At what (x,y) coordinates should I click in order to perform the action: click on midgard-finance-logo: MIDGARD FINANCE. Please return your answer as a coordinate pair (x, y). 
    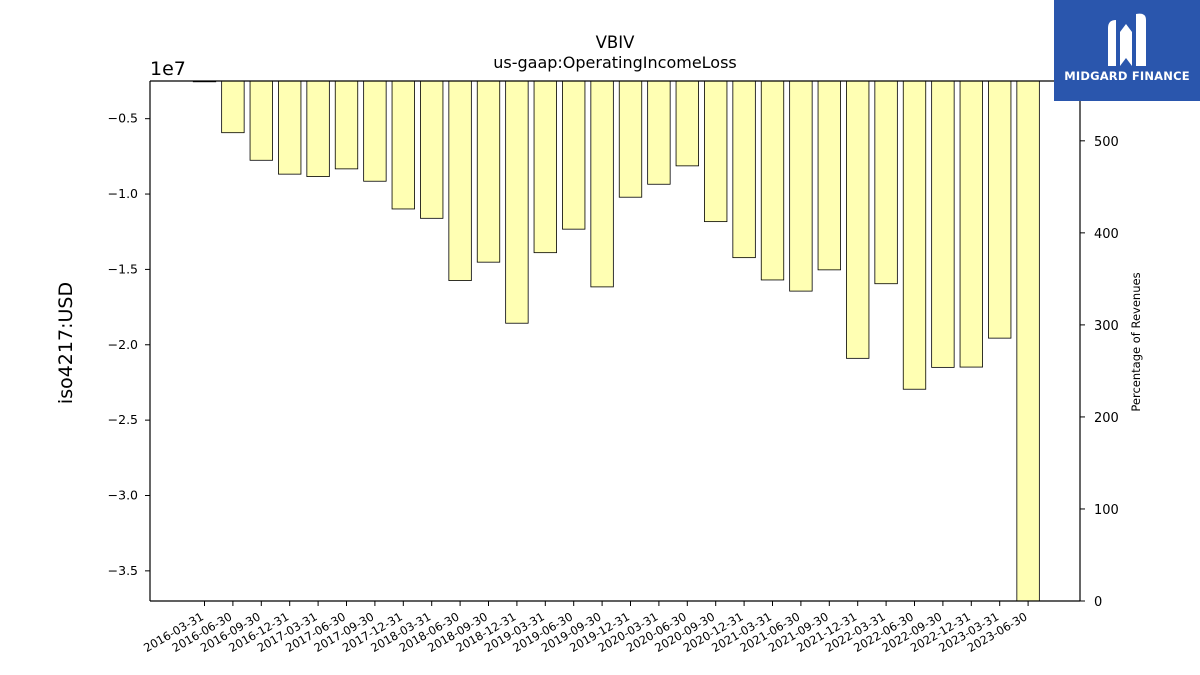
    Looking at the image, I should click on (1127, 50).